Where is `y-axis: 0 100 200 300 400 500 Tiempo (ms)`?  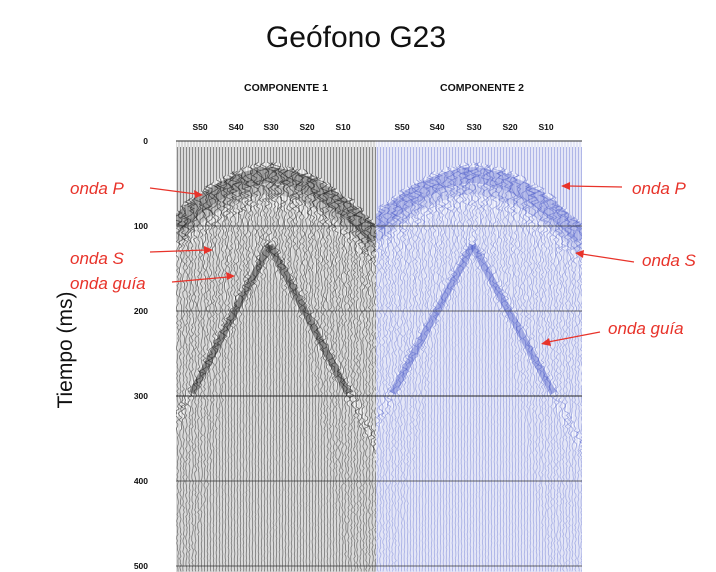 y-axis: 0 100 200 300 400 500 Tiempo (ms) is located at coordinates (101, 353).